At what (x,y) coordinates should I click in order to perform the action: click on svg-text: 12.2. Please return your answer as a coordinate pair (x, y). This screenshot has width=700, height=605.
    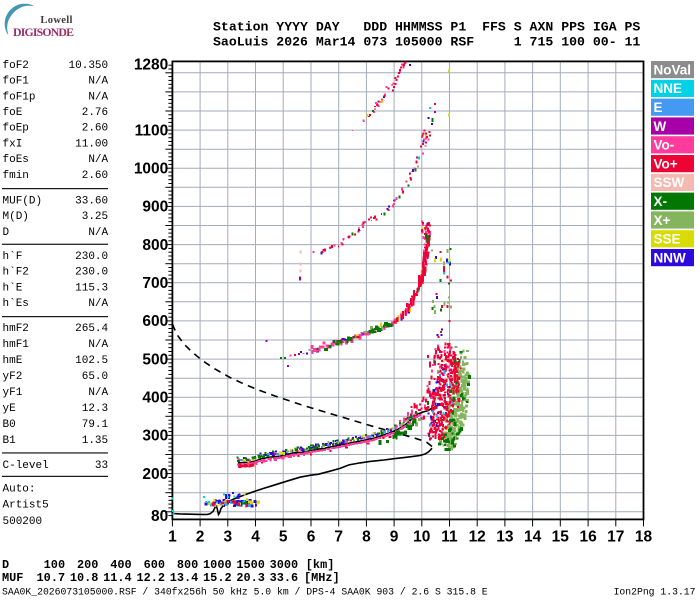
    Looking at the image, I should click on (150, 578).